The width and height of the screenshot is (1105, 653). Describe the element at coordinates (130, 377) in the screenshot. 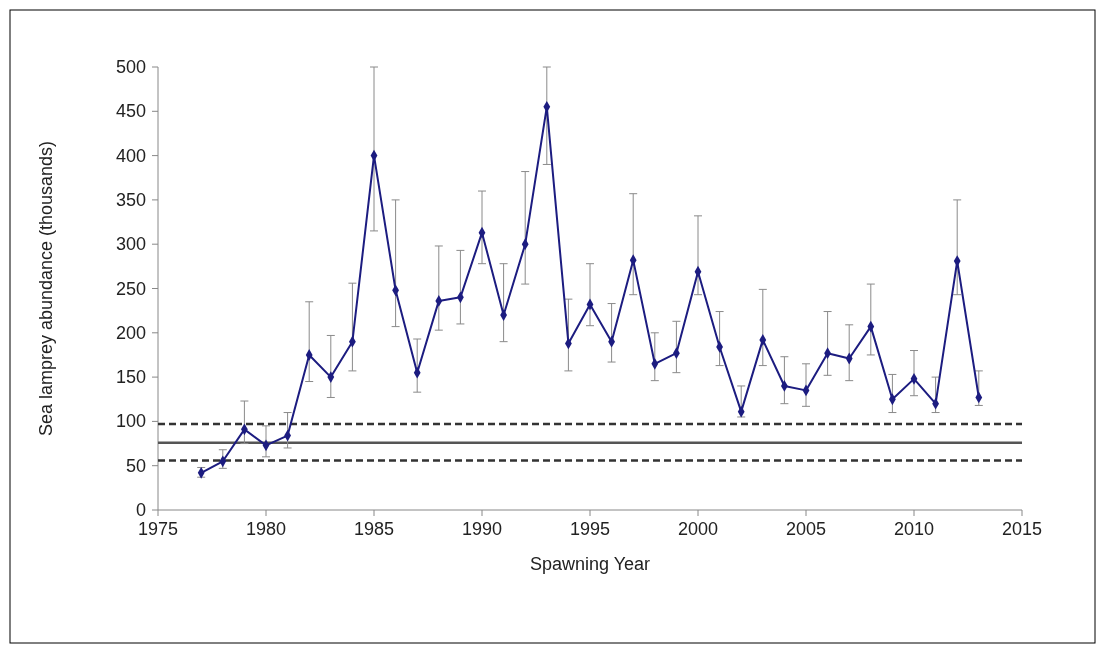

I see `y-tick-label: 150` at that location.